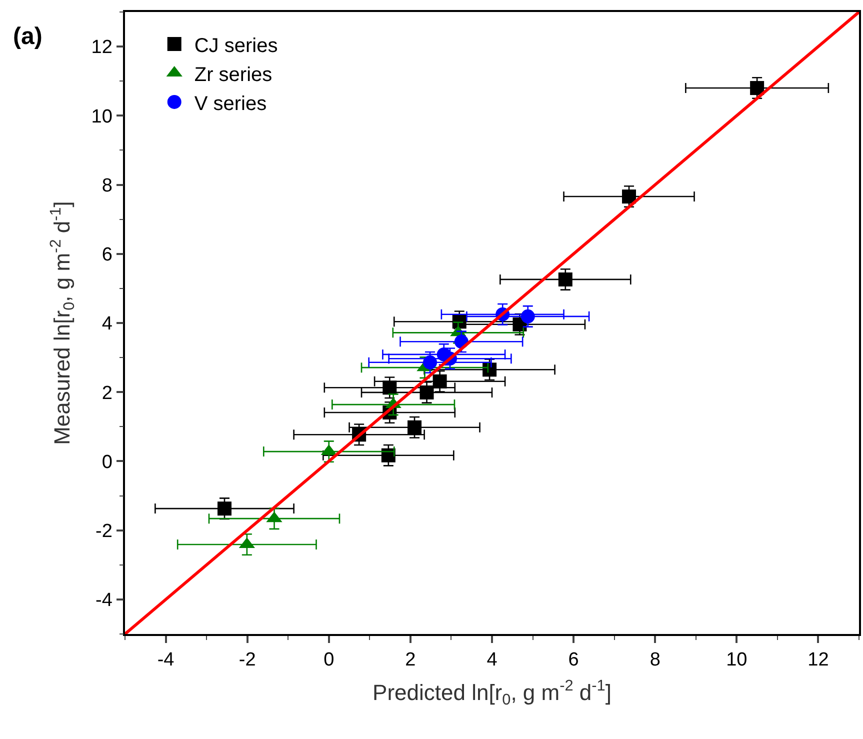 The image size is (863, 739). Describe the element at coordinates (101, 117) in the screenshot. I see `y-tick-label: 10` at that location.